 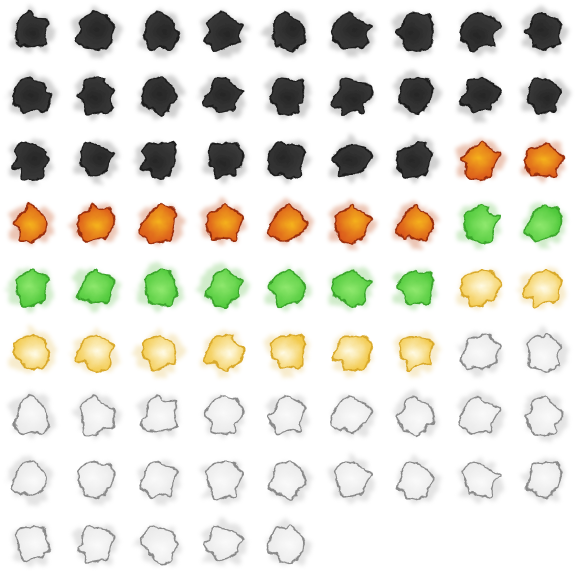 I want to click on fire-puff-icon, so click(x=543, y=159).